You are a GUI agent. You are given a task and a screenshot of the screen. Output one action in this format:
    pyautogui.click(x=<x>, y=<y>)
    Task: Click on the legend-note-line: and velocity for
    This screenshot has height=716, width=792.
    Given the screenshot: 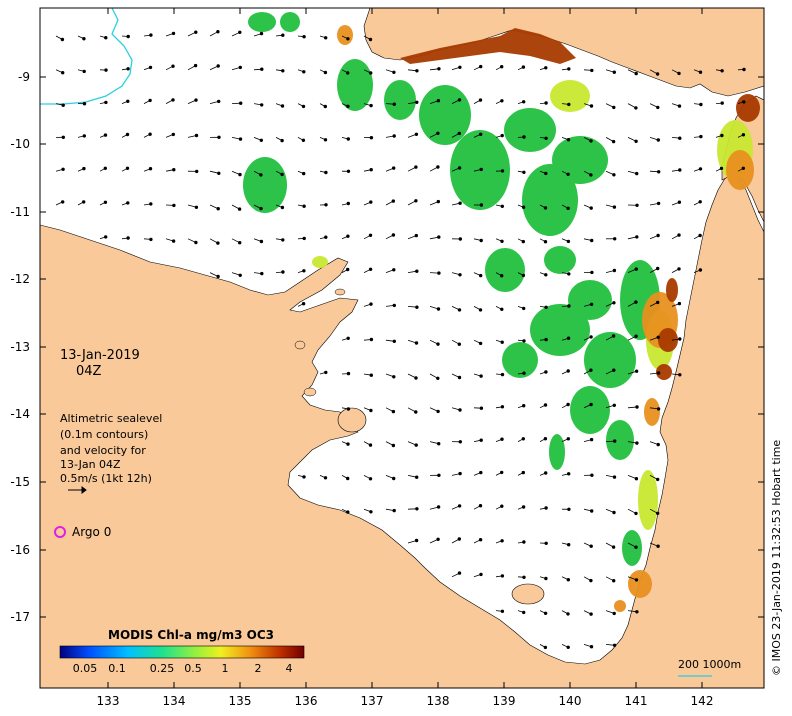 What is the action you would take?
    pyautogui.click(x=103, y=450)
    